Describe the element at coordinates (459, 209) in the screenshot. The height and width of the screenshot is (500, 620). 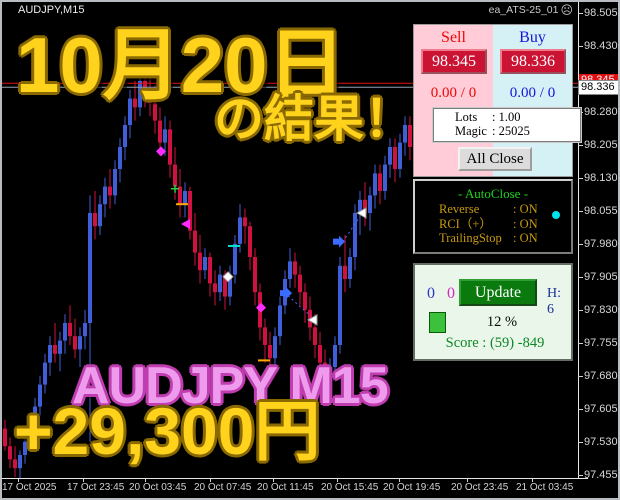
I see `reverse-label: Reverse` at that location.